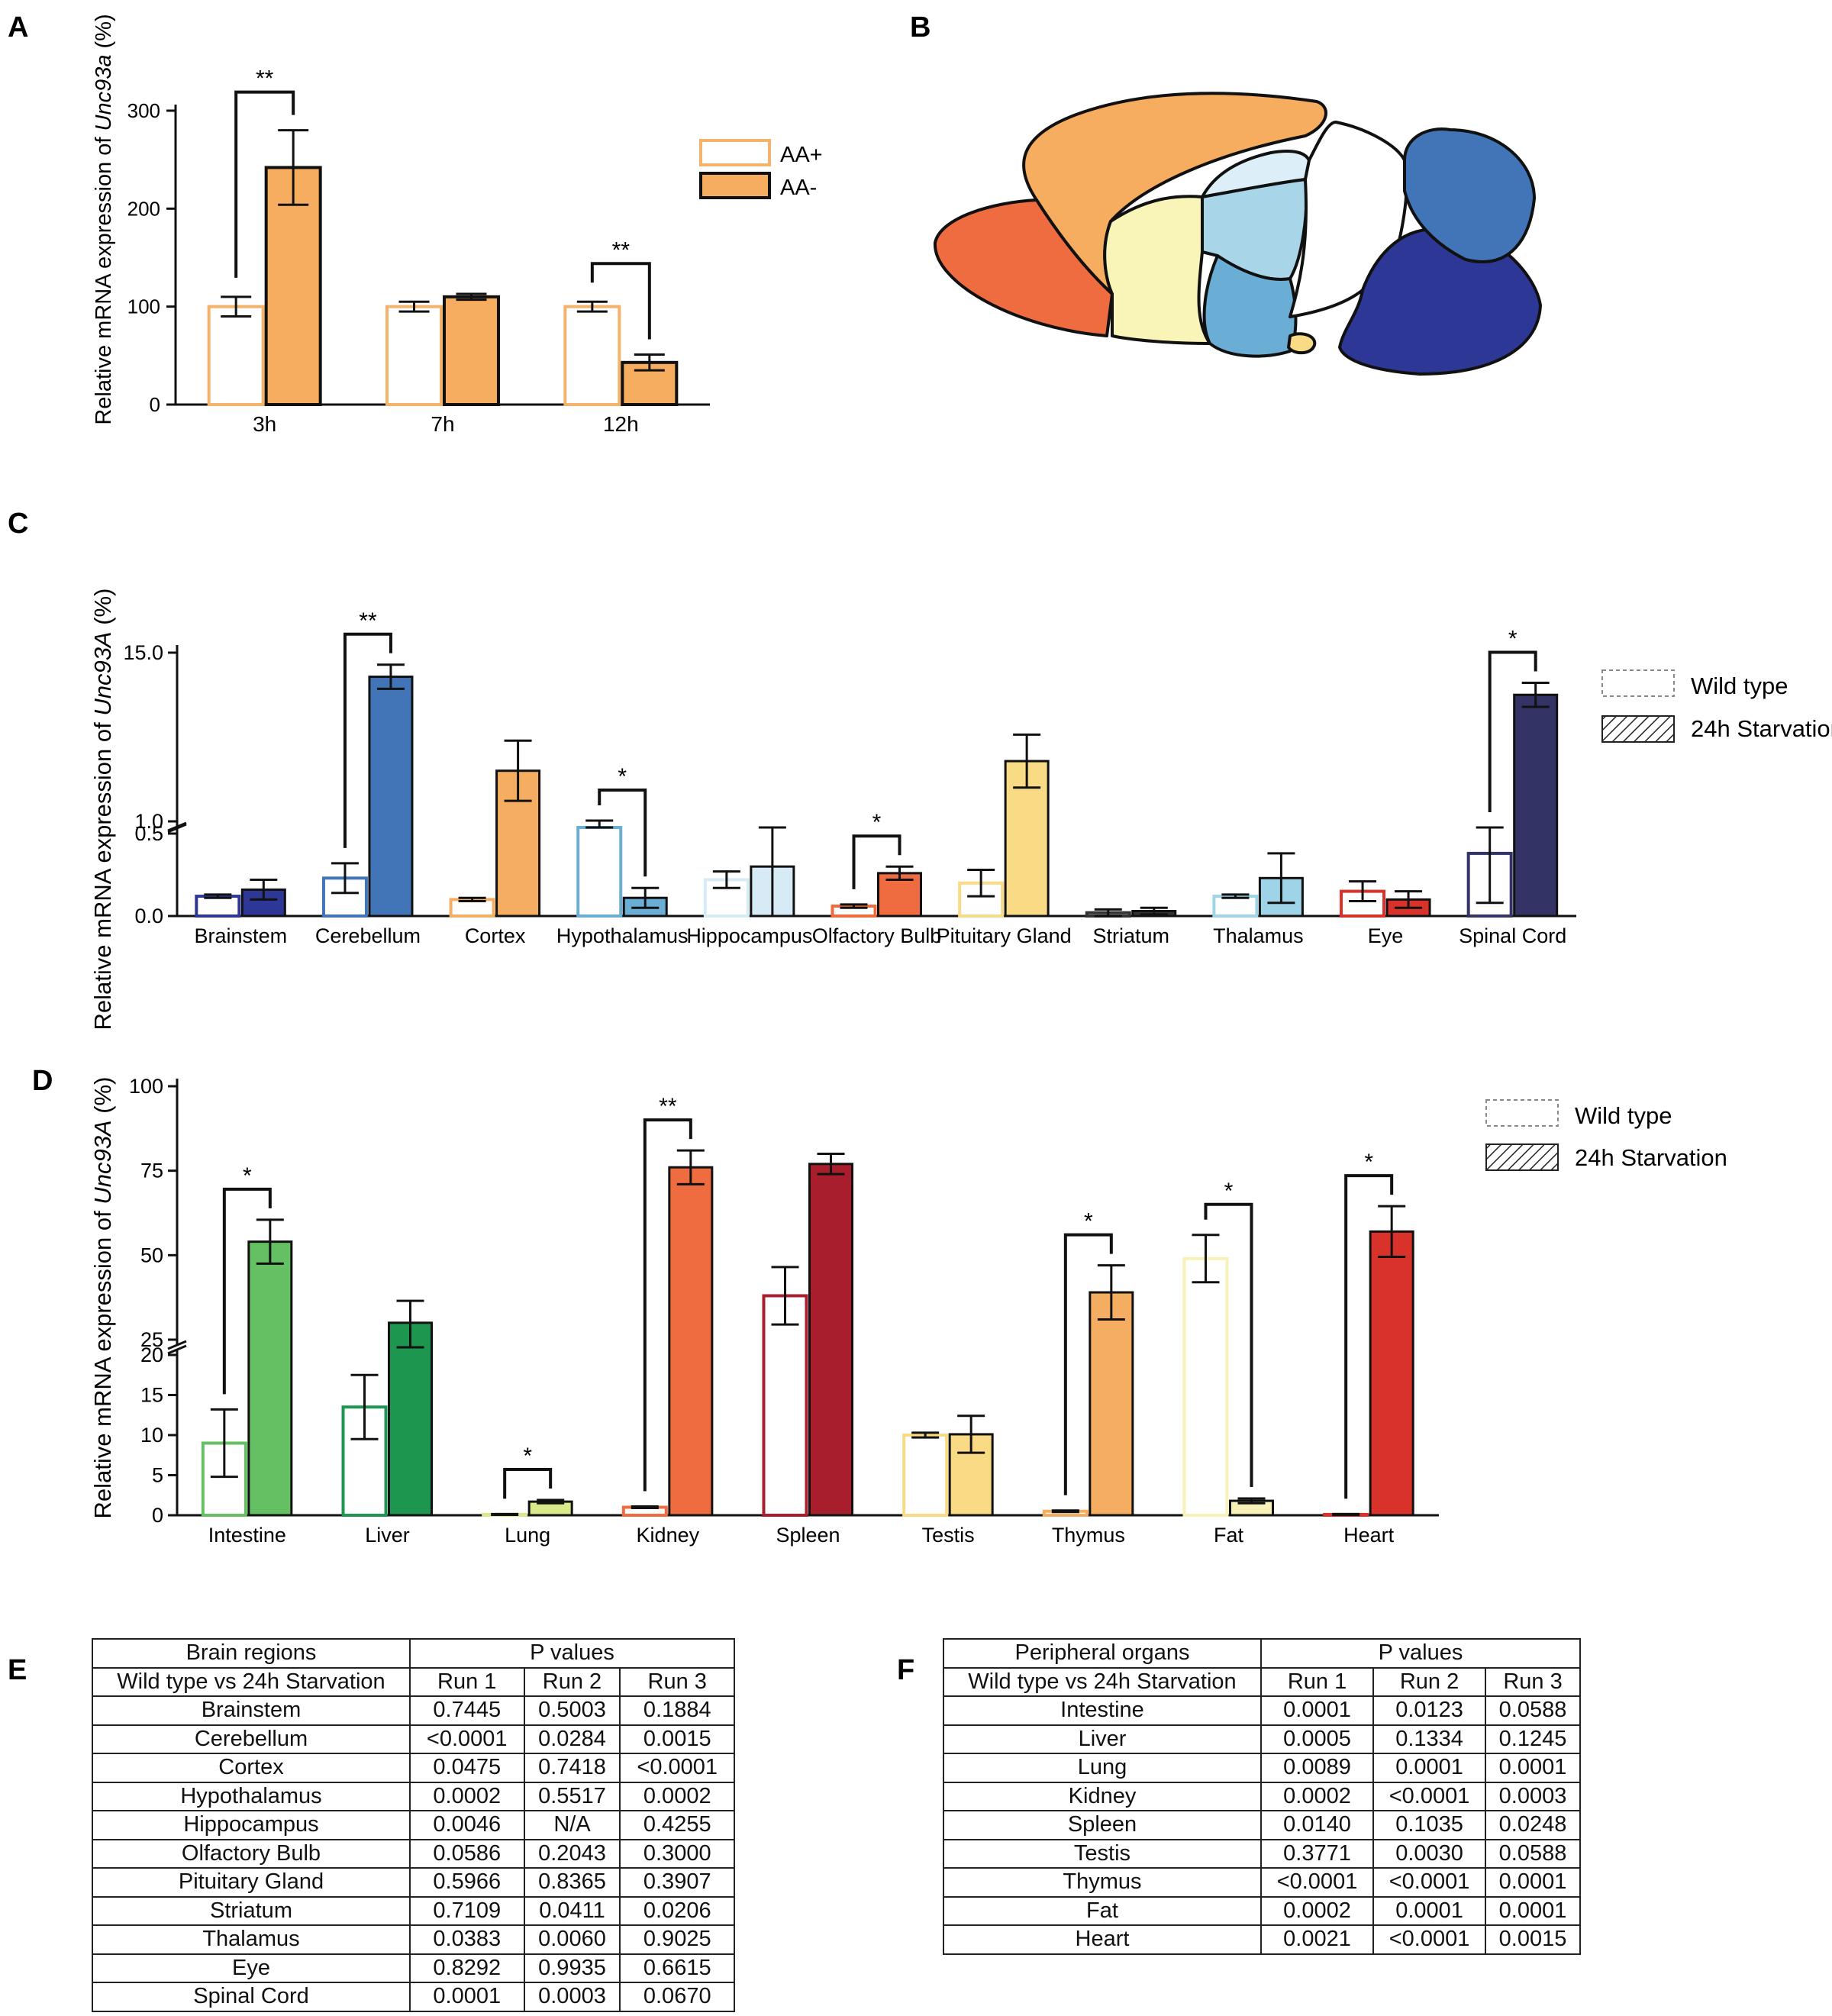 Image resolution: width=1832 pixels, height=2016 pixels. Describe the element at coordinates (798, 188) in the screenshot. I see `legend-a-label-aa-minus: AA-` at that location.